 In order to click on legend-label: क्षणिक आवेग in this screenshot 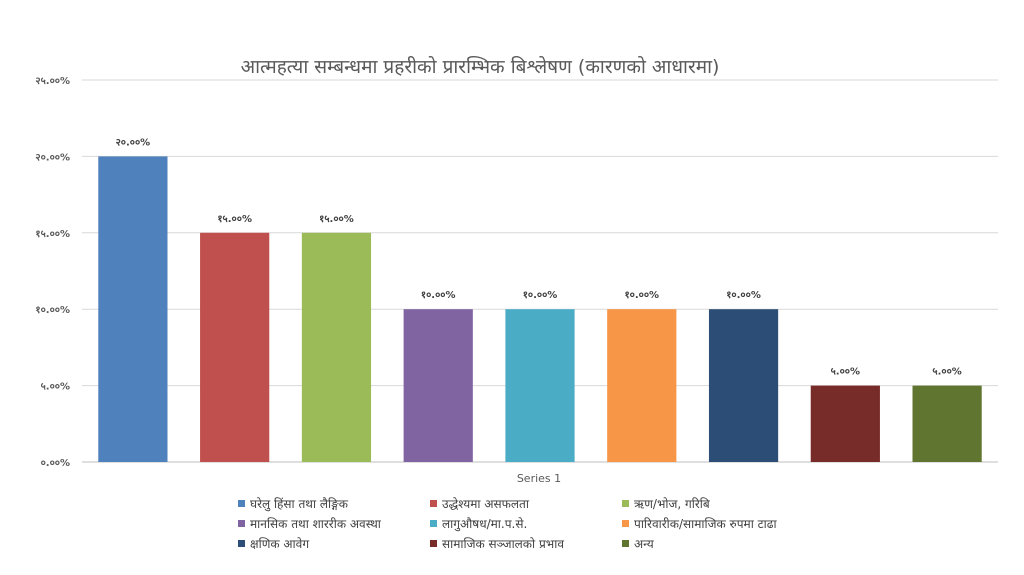, I will do `click(280, 544)`.